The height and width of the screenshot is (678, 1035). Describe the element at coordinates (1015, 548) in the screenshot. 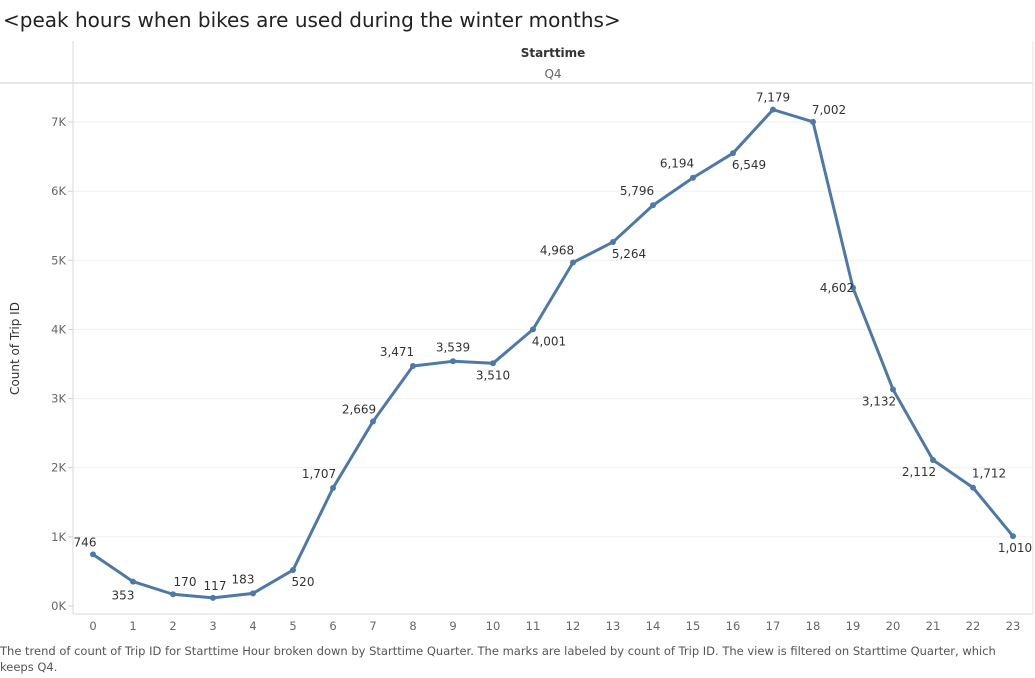

I see `data-label: 1,010` at that location.